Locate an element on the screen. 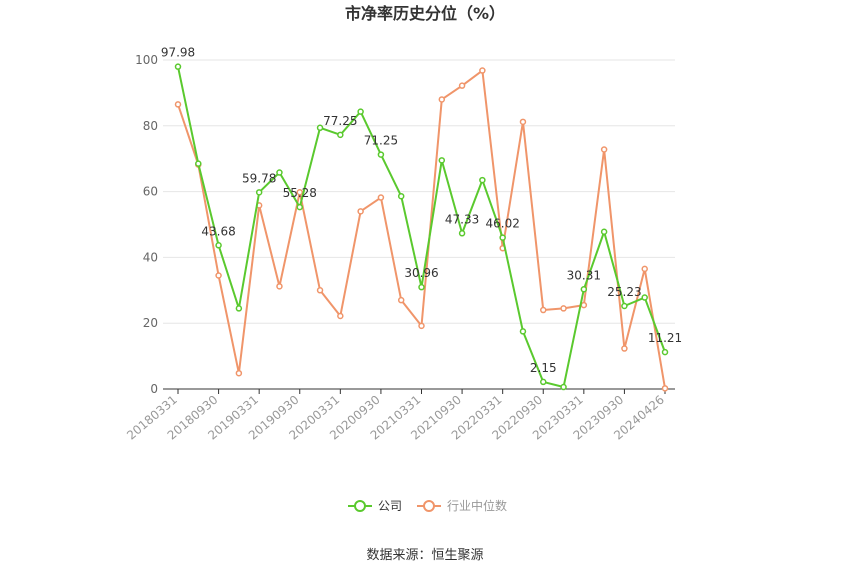 The height and width of the screenshot is (575, 850). legend-label: 公司 is located at coordinates (390, 506).